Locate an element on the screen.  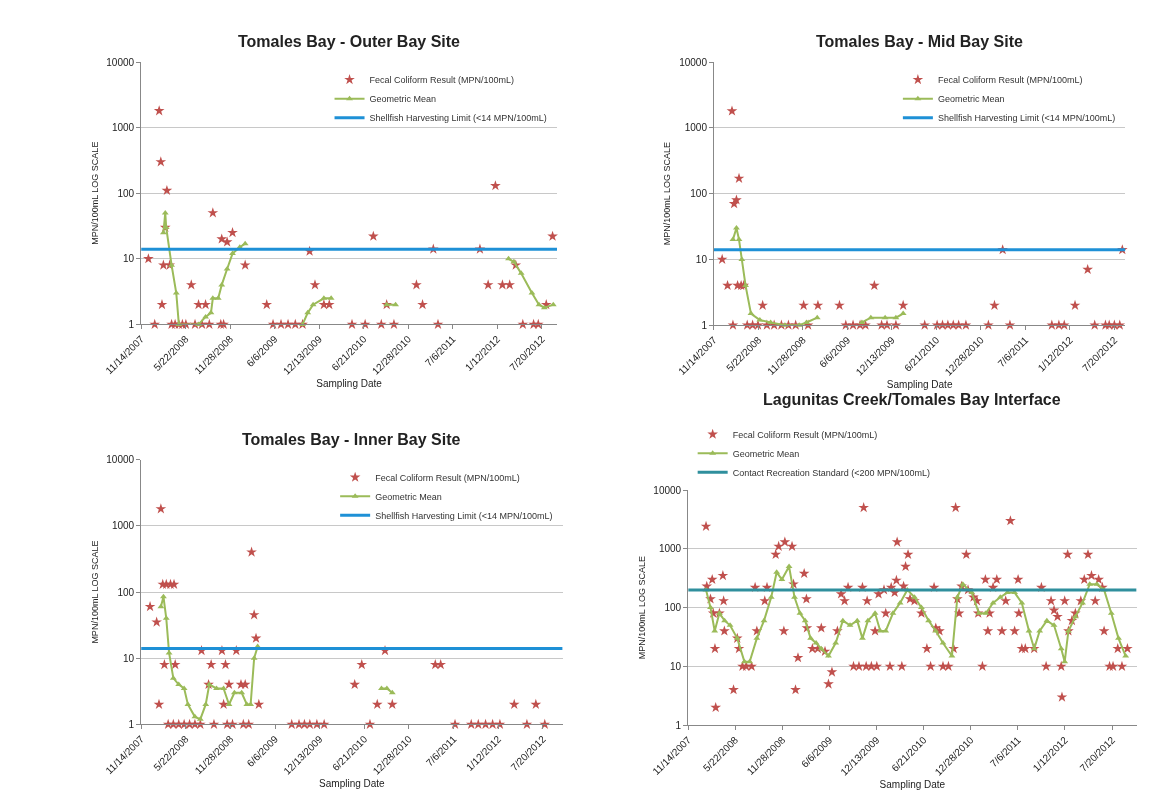
chart-title: Tomales Bay - Inner Bay Site is located at coordinates (351, 439).